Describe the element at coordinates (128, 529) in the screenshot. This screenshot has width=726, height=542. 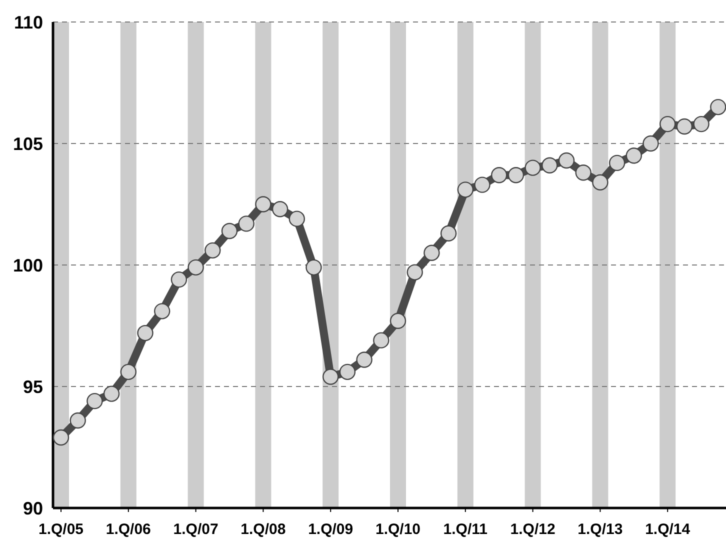
I see `x-tick-label: 1.Q/06` at that location.